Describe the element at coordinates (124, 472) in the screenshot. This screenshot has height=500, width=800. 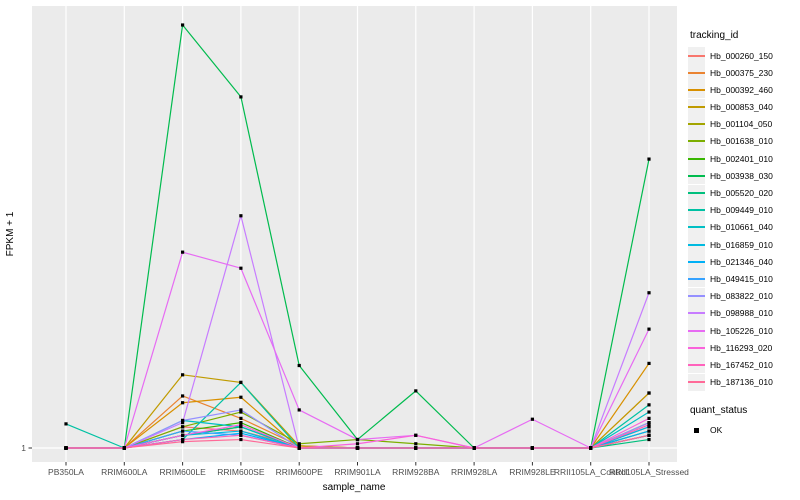
I see `x-tick-label: RRIM600LA` at that location.